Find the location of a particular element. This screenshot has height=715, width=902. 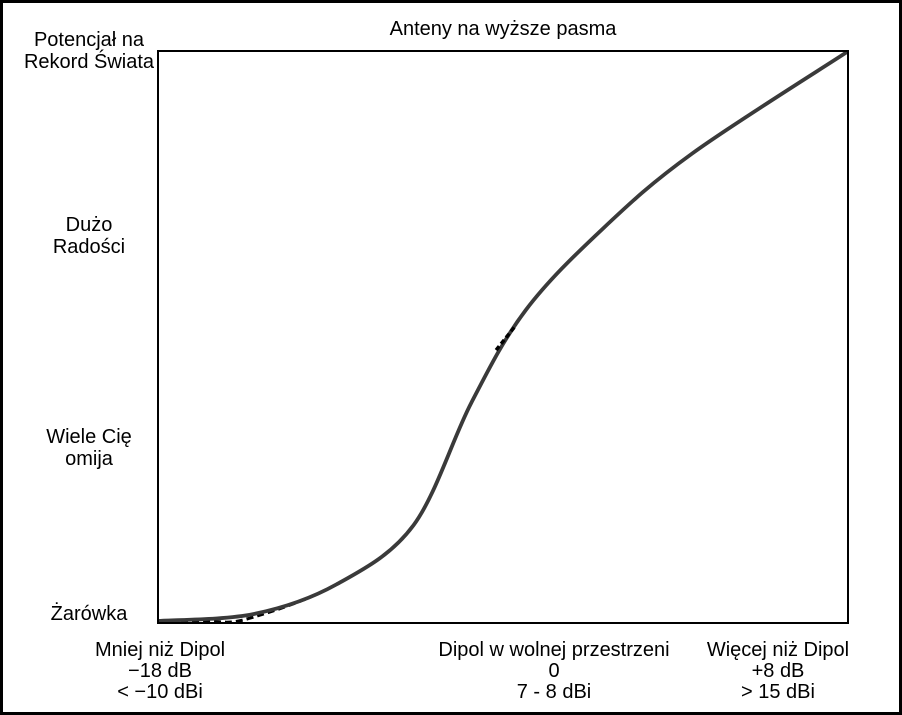

x-axis-label-line: Mniej niż Dipol is located at coordinates (160, 650).